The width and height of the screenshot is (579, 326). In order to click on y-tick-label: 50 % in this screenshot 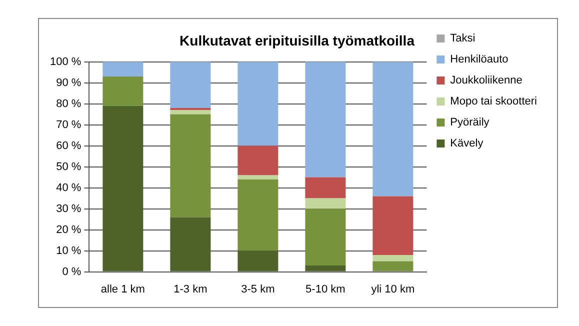, I will do `click(69, 166)`.